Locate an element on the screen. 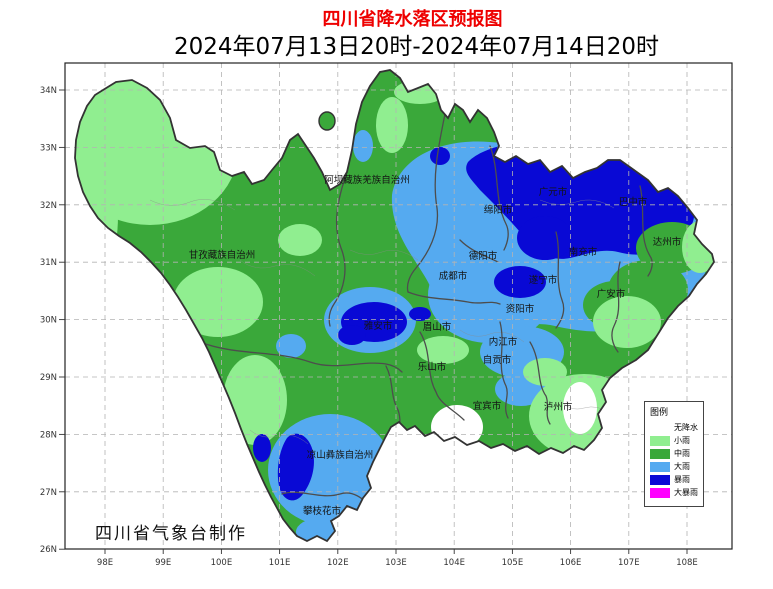 This screenshot has width=773, height=589. legend-item: 无降水 is located at coordinates (676, 427).